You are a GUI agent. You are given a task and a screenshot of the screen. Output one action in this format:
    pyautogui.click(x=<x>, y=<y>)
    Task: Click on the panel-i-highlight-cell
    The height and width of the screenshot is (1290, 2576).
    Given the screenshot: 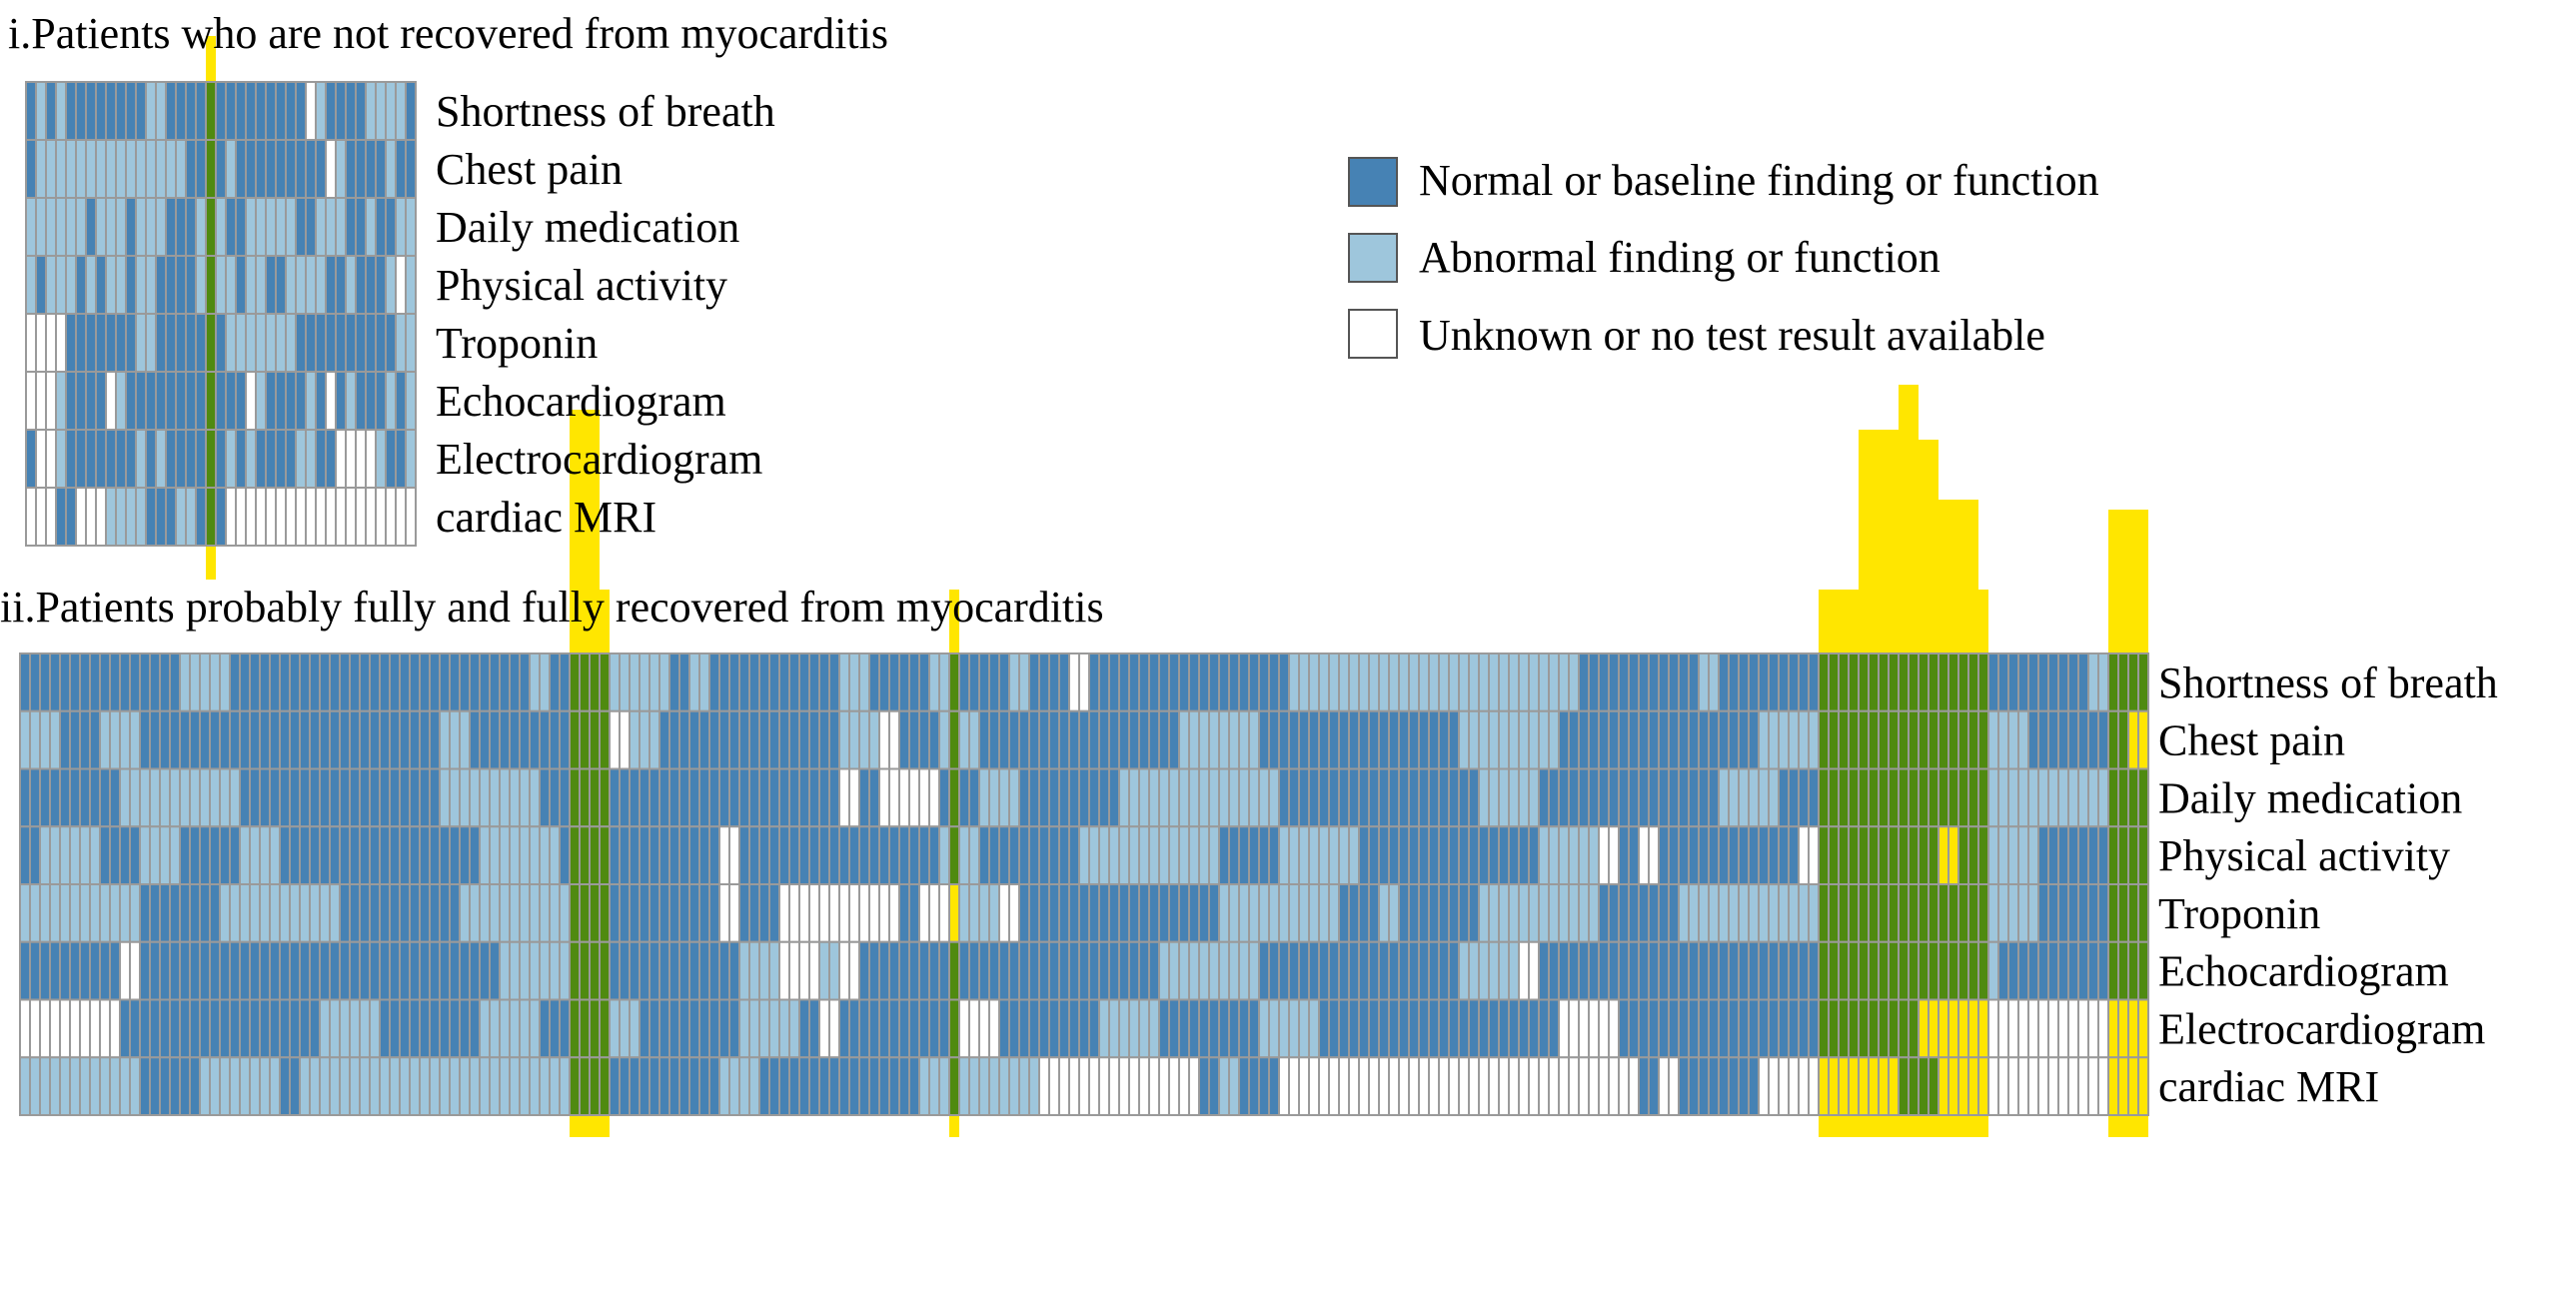 What is the action you would take?
    pyautogui.click(x=211, y=227)
    